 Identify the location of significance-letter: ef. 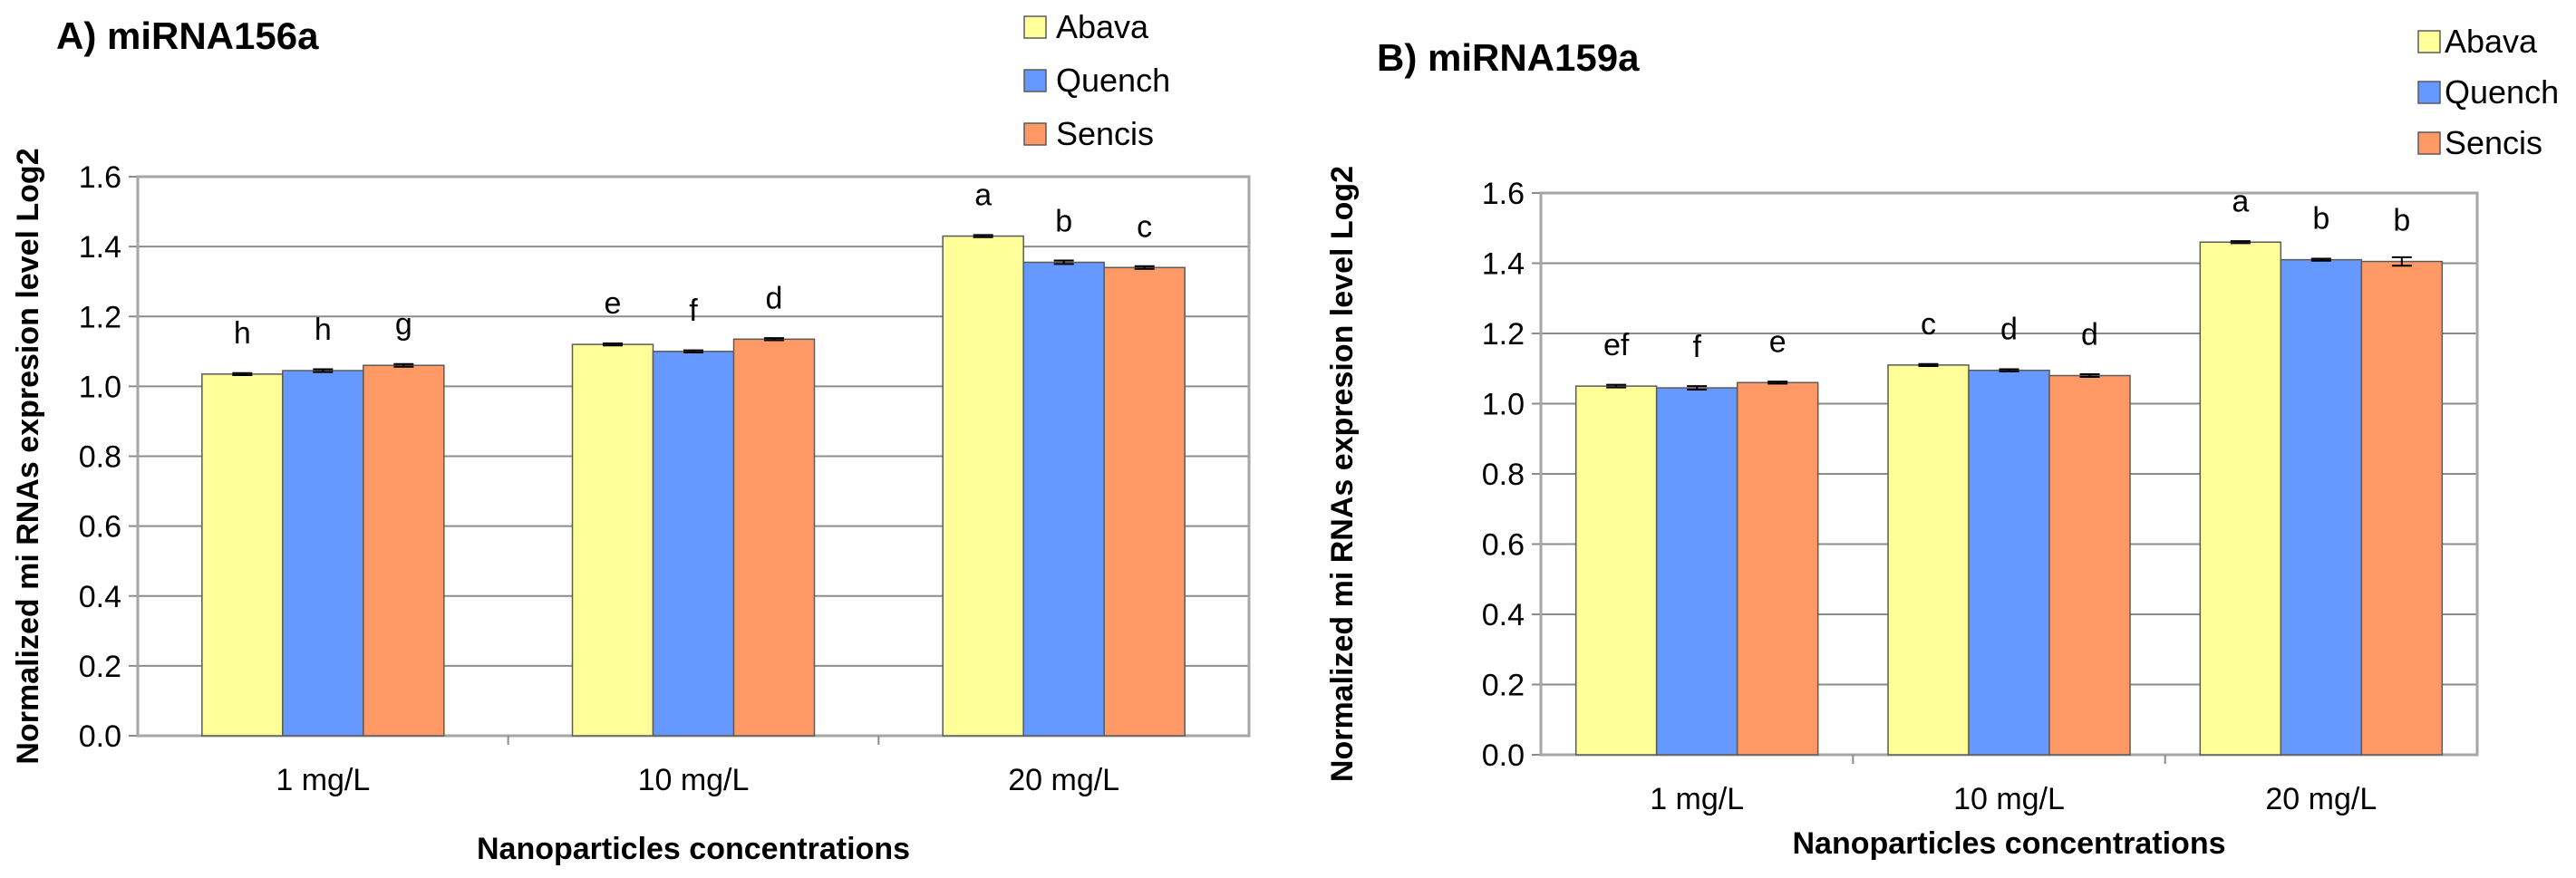
(1616, 345).